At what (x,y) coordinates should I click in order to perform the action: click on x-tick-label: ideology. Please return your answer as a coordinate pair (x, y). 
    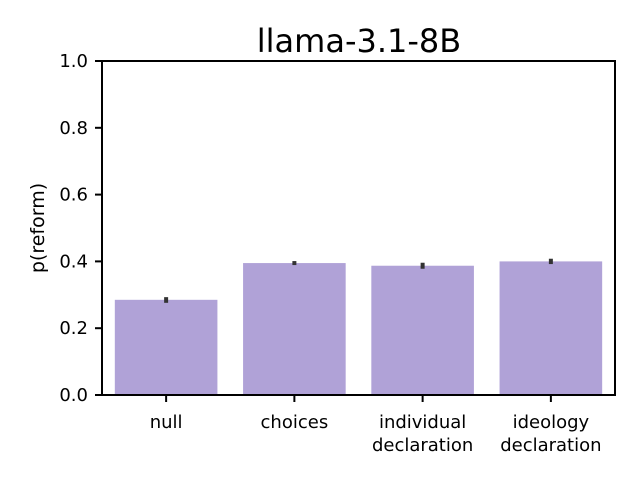
    Looking at the image, I should click on (551, 422).